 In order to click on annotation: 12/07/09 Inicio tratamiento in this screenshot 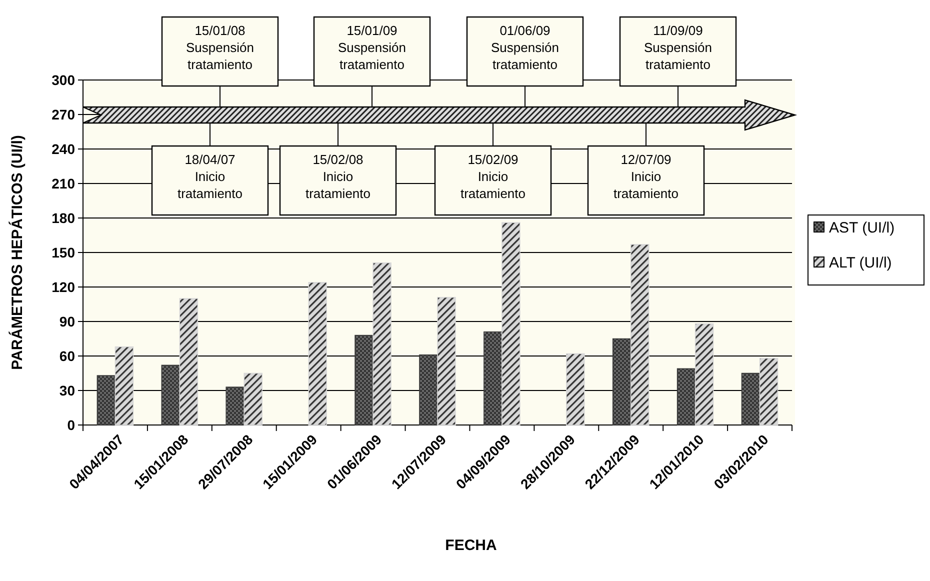, I will do `click(646, 176)`.